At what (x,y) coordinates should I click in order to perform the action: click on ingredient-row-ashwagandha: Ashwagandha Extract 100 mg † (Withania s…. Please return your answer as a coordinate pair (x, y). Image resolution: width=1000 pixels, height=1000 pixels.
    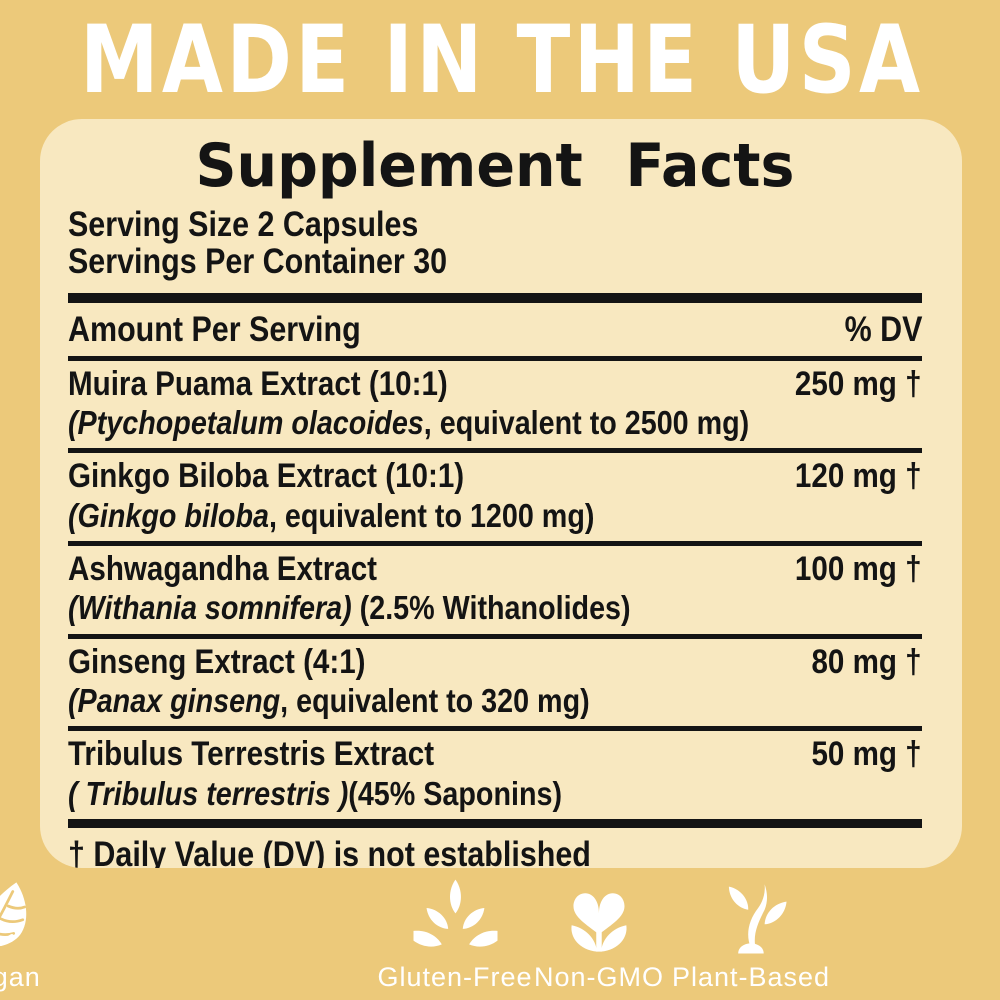
    Looking at the image, I should click on (495, 590).